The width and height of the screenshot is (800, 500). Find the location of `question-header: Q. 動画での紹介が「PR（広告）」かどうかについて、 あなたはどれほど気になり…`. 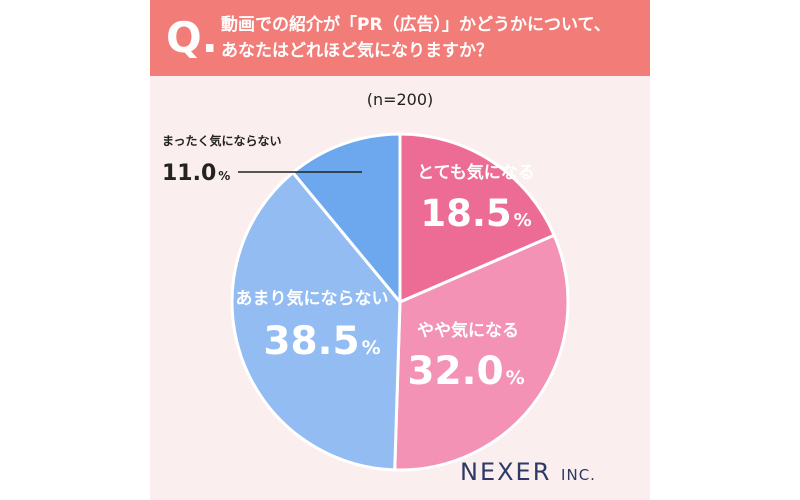

question-header: Q. 動画での紹介が「PR（広告）」かどうかについて、 あなたはどれほど気になり… is located at coordinates (400, 38).